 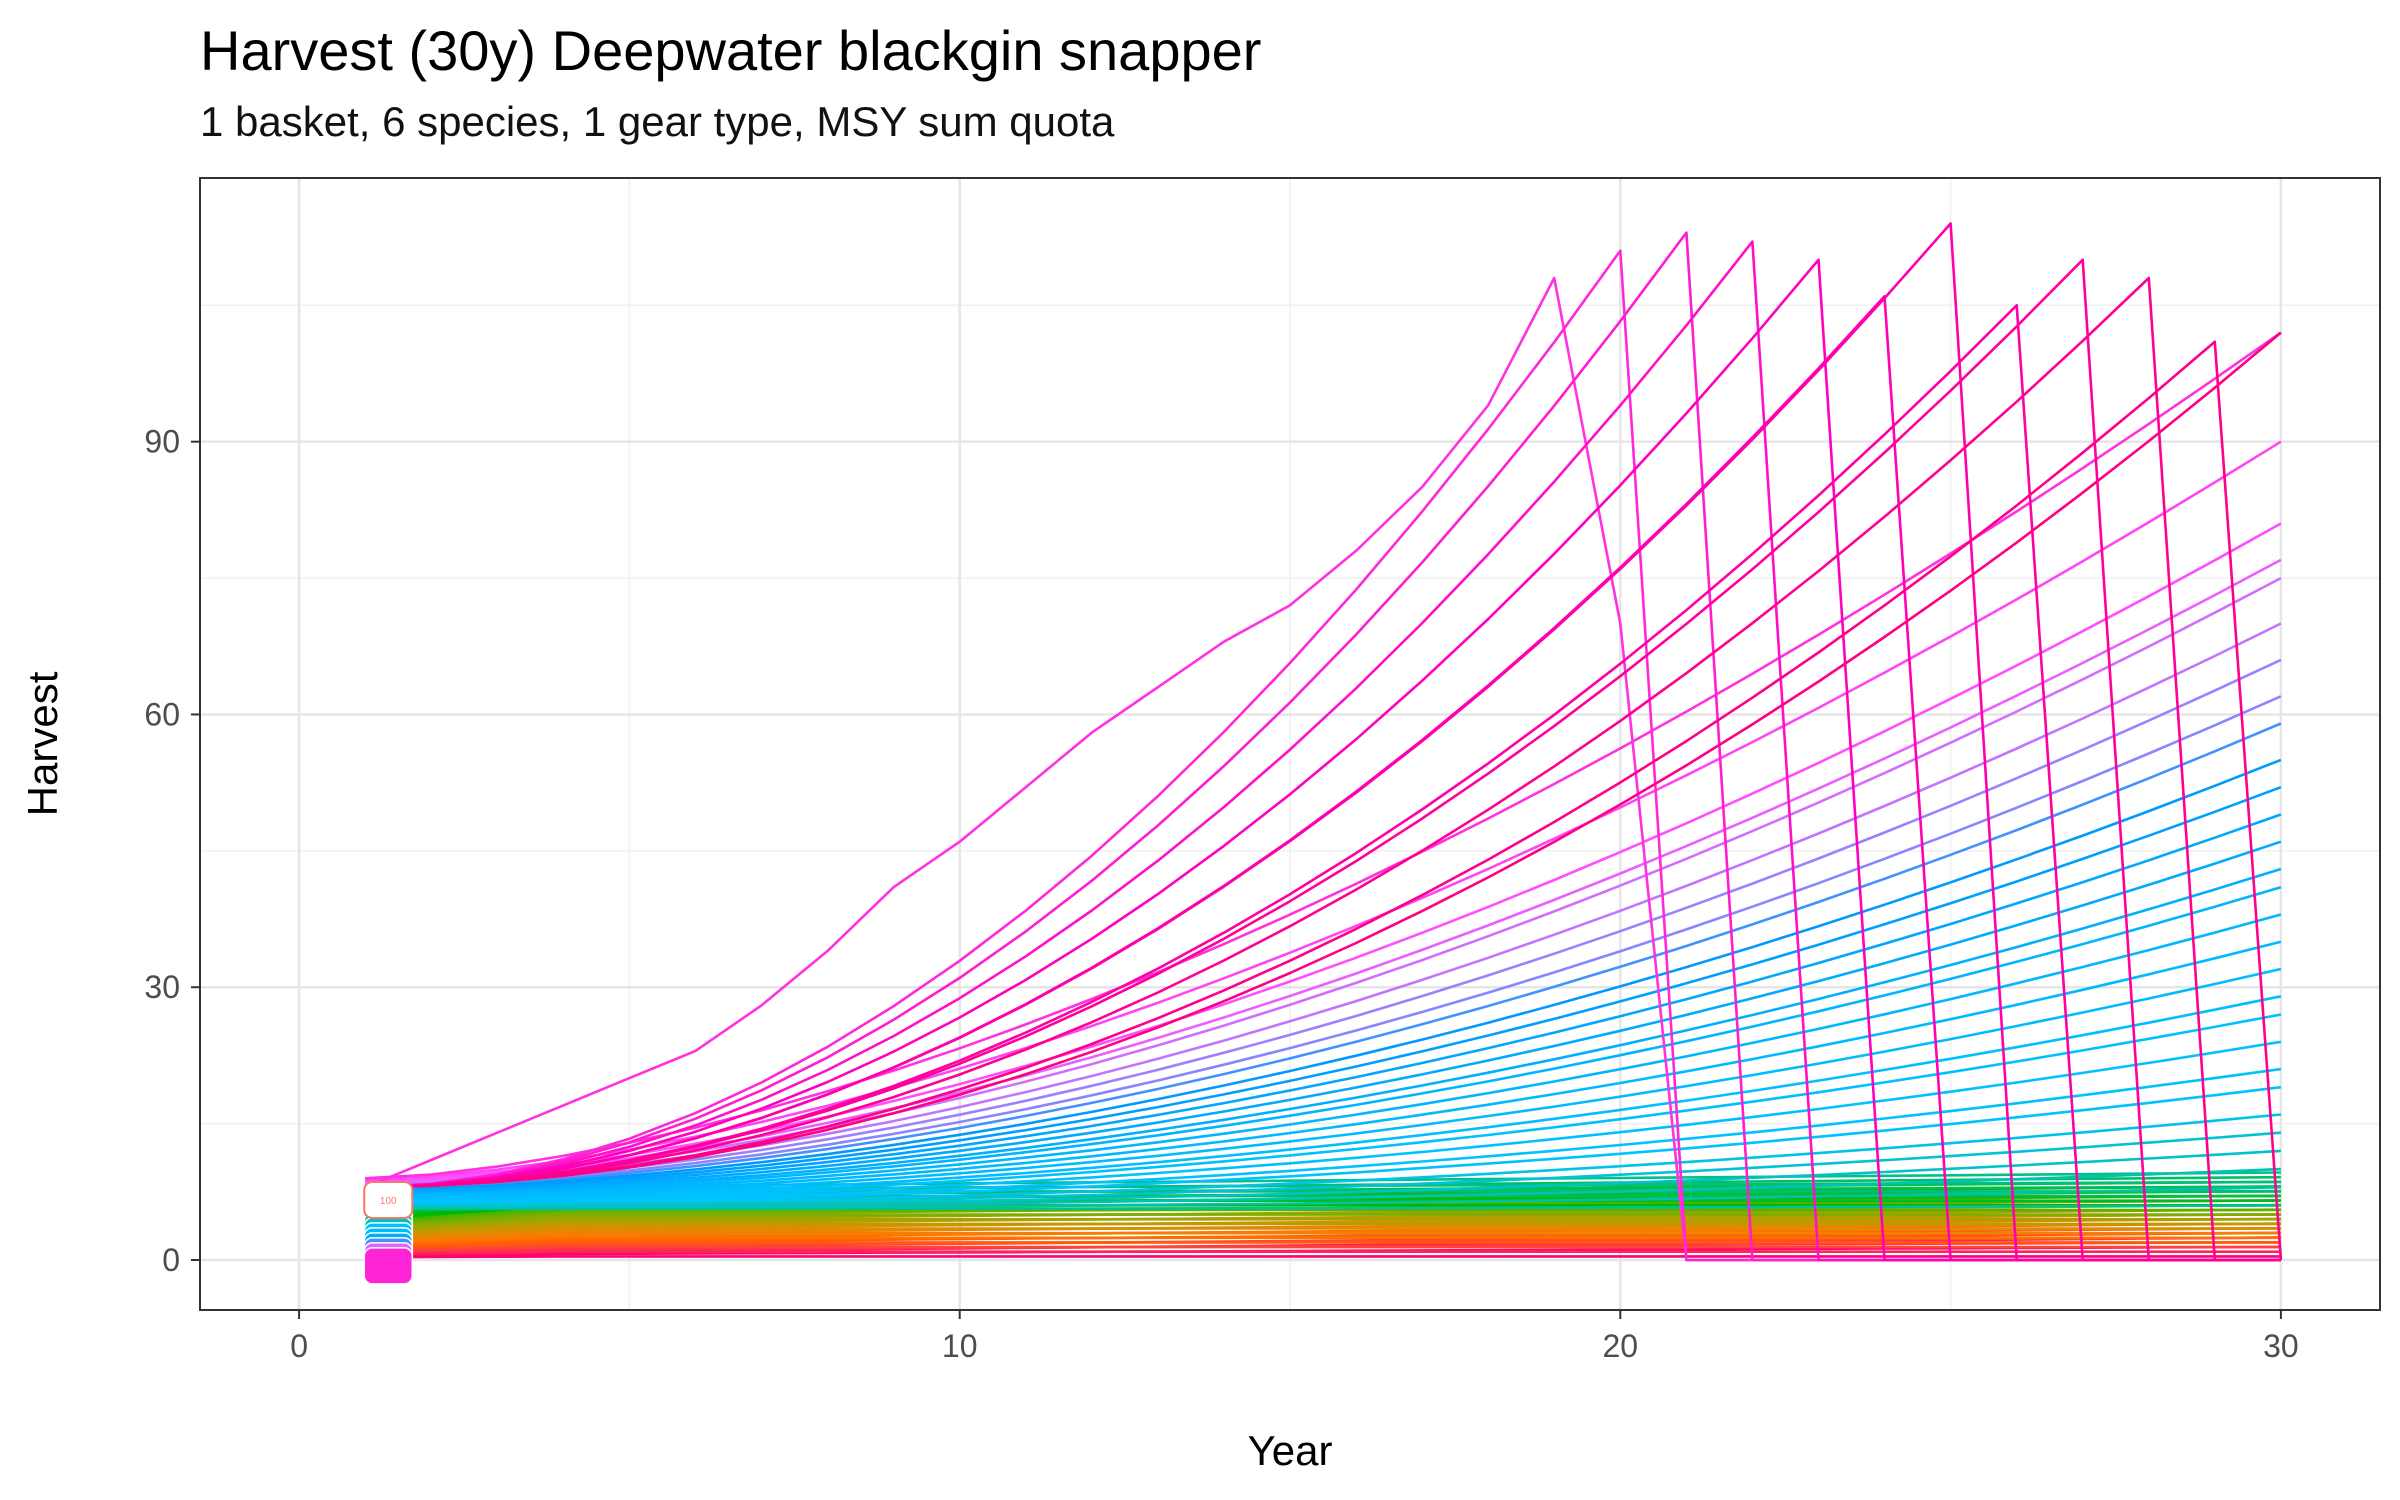 I want to click on x-axis-title: Year, so click(x=1290, y=1450).